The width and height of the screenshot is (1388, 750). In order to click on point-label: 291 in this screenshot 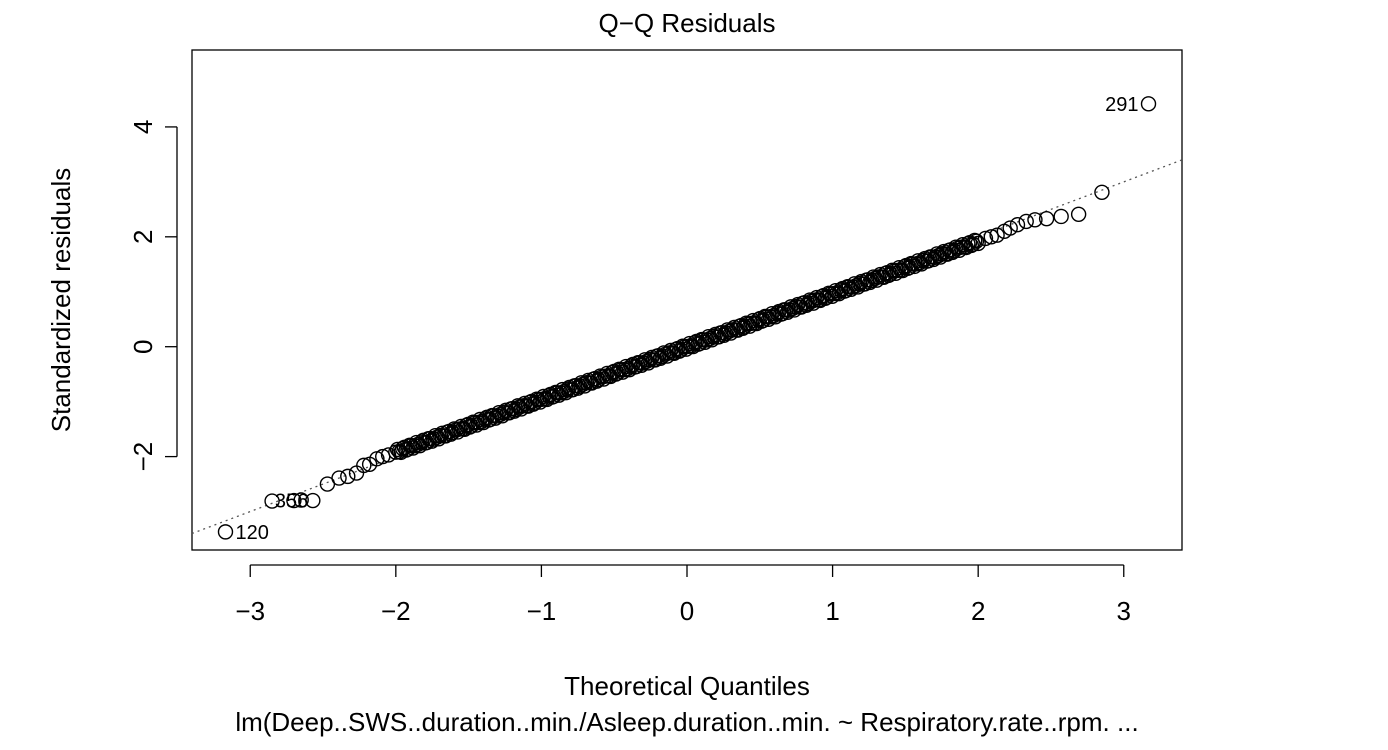, I will do `click(1121, 105)`.